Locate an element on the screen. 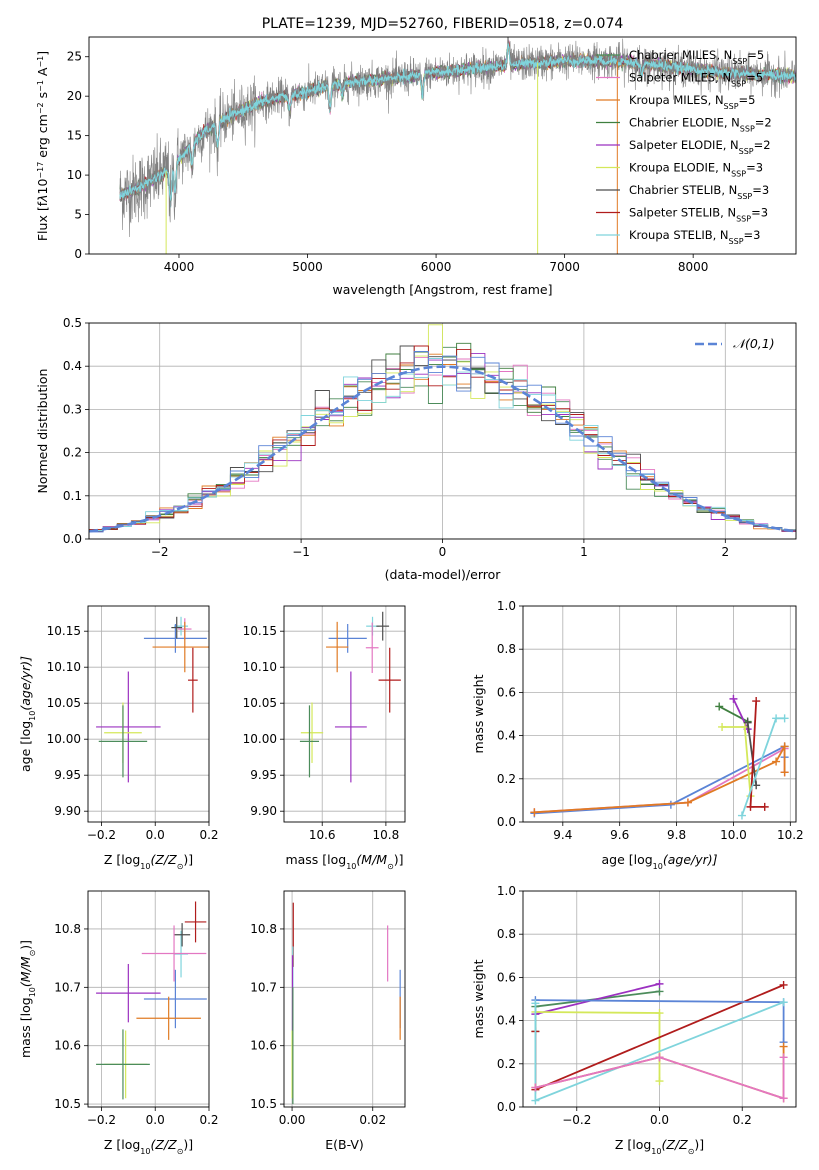 The width and height of the screenshot is (819, 1170). y-tick-label: 0.2 is located at coordinates (72, 453).